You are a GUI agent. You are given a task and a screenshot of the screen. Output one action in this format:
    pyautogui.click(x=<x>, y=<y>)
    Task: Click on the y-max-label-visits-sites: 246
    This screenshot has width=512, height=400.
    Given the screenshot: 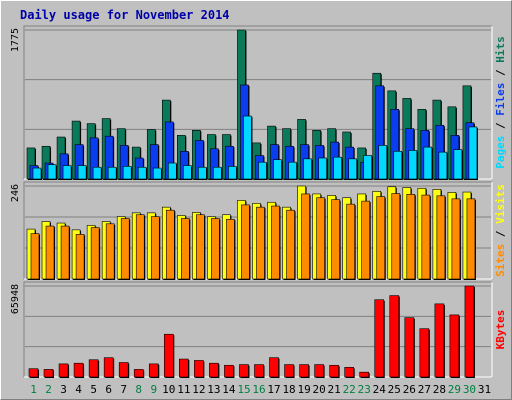 What is the action you would take?
    pyautogui.click(x=15, y=193)
    